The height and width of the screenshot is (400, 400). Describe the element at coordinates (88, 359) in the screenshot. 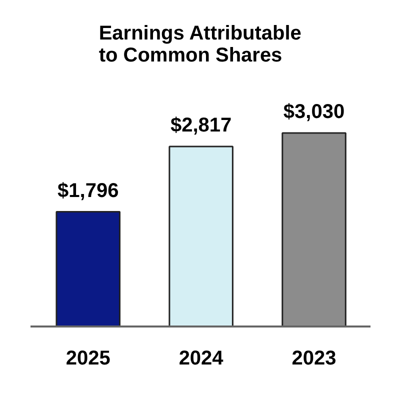

I see `x-tick-label: 2025` at that location.